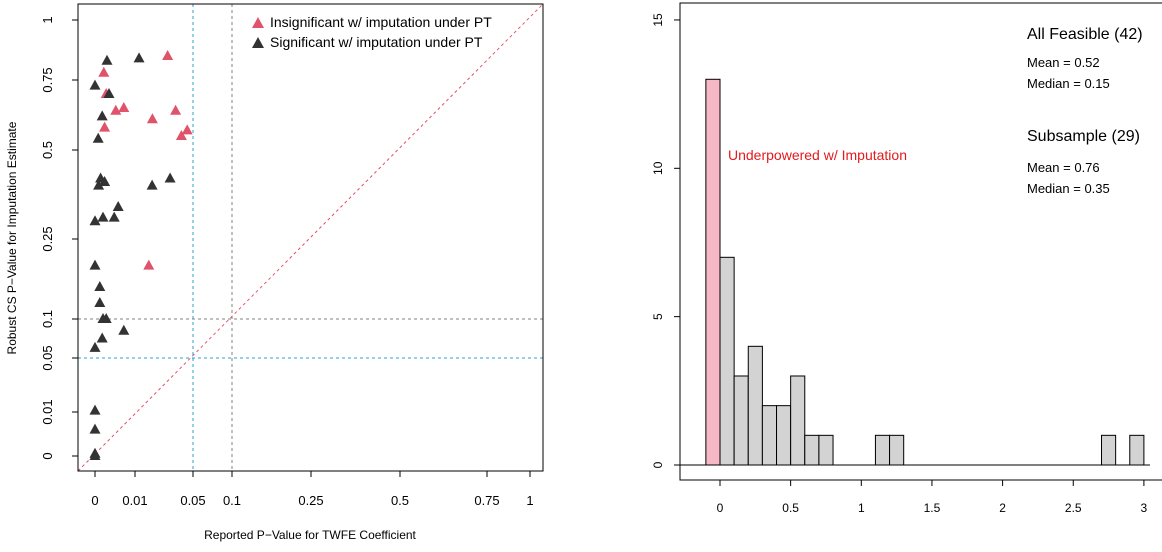  I want to click on x-tick-label: 0.01, so click(134, 500).